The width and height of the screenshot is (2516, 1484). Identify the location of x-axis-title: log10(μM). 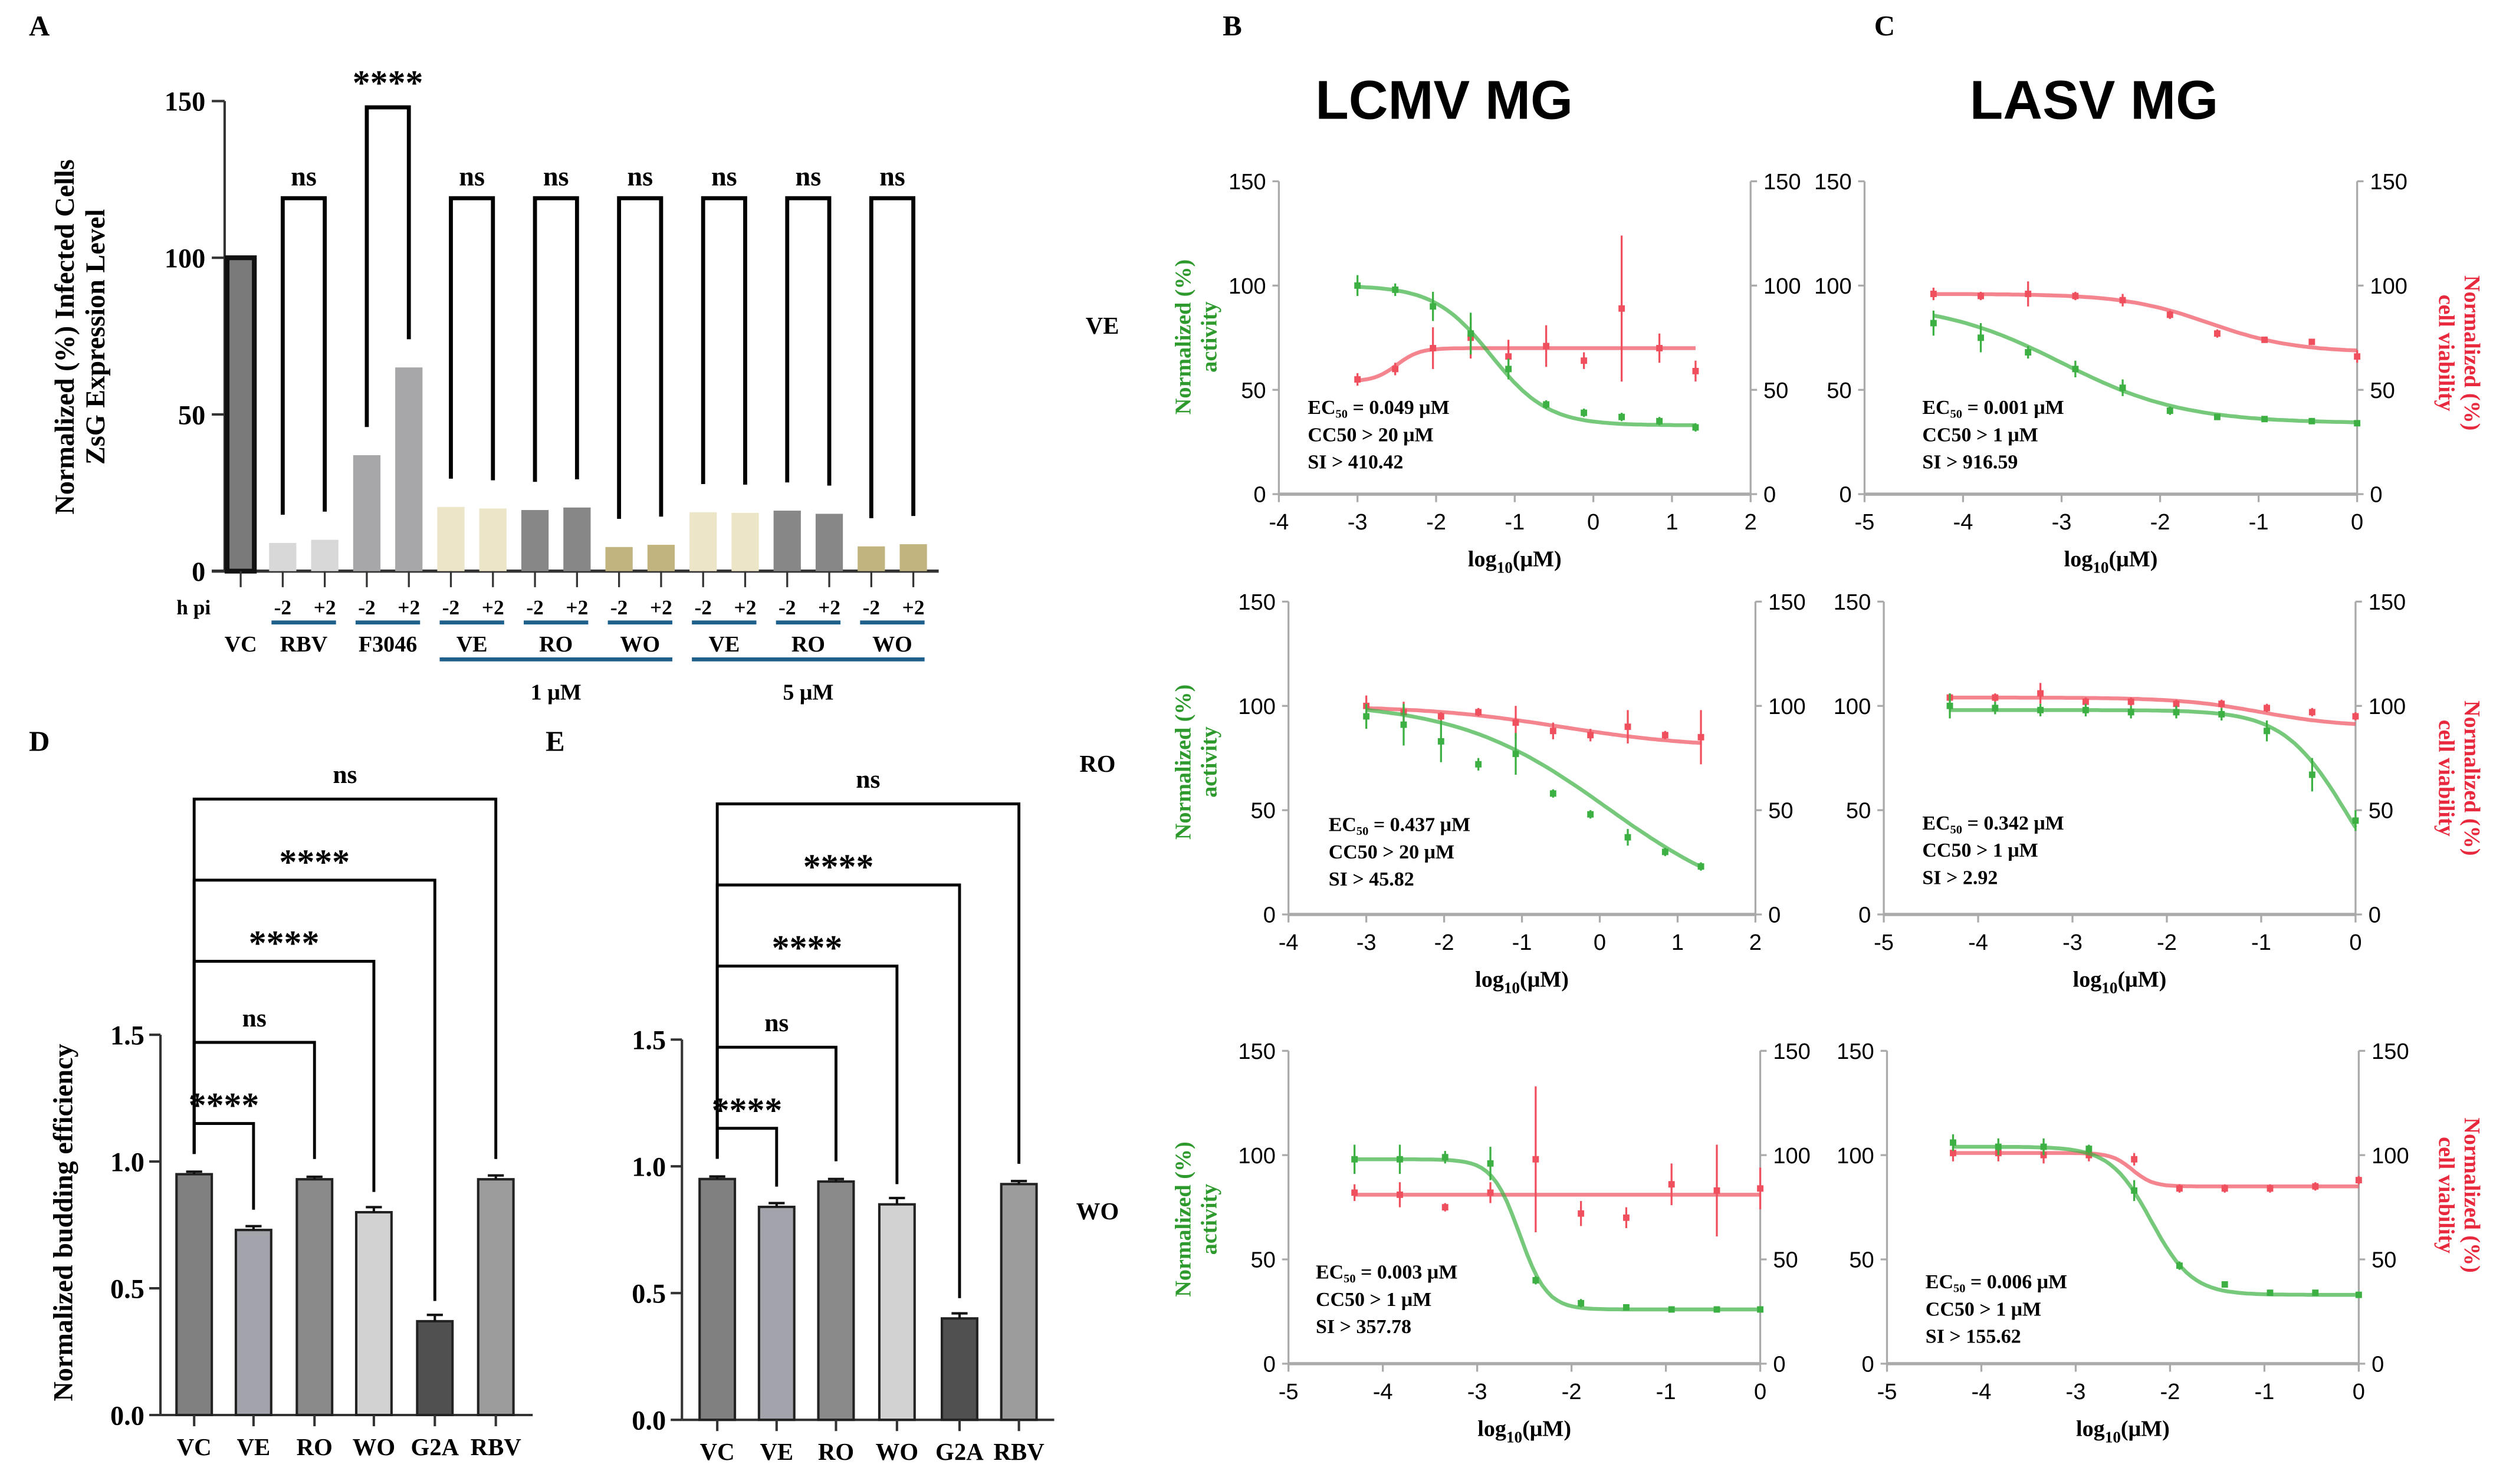
(1522, 981).